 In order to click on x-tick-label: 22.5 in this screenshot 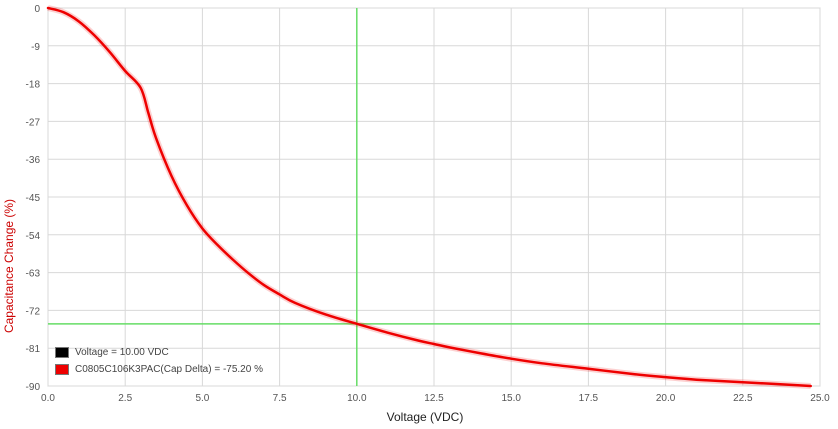, I will do `click(743, 398)`.